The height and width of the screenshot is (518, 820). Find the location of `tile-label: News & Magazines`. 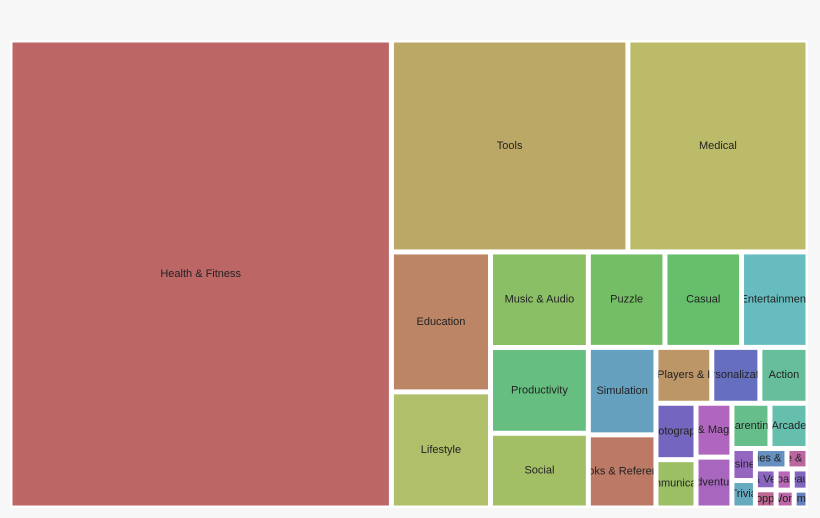

tile-label: News & Magazines is located at coordinates (714, 430).